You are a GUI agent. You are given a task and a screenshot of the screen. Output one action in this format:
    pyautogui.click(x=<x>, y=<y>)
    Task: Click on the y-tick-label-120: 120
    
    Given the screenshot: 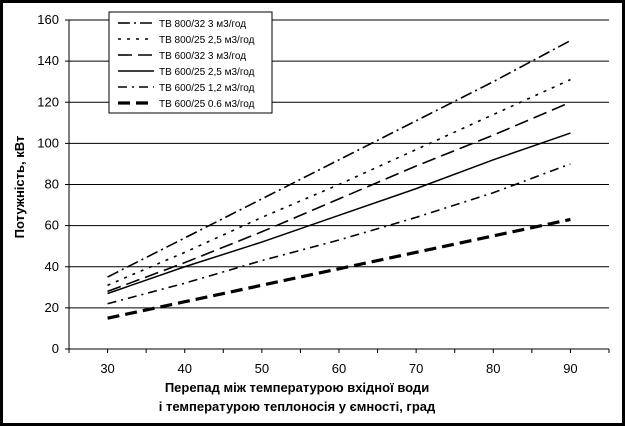 What is the action you would take?
    pyautogui.click(x=48, y=101)
    